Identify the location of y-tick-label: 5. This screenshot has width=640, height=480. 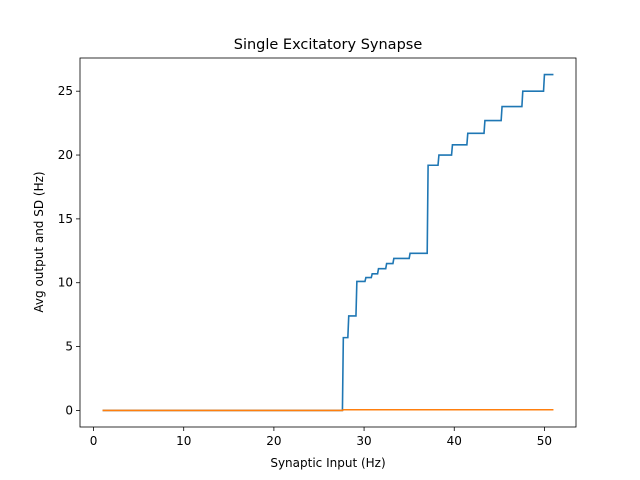
(69, 347).